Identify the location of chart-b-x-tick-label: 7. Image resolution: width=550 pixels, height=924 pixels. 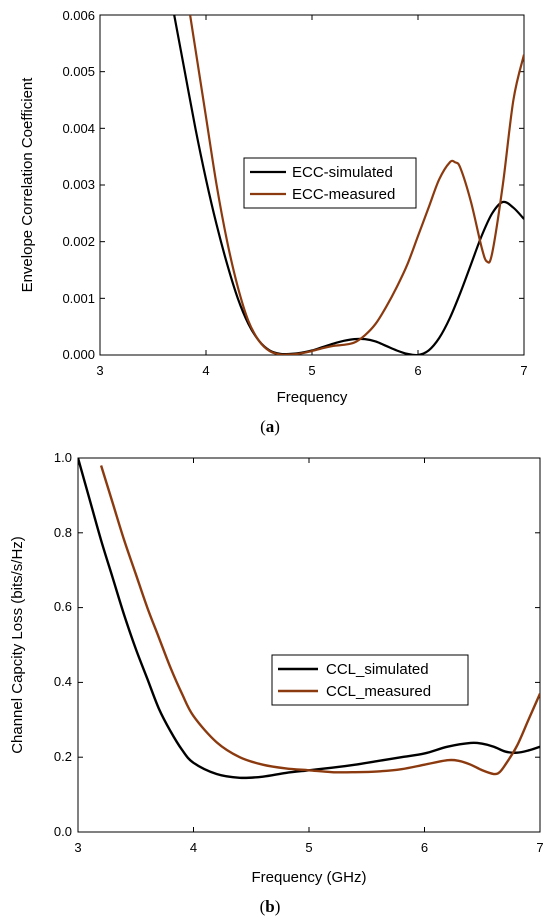
(539, 847).